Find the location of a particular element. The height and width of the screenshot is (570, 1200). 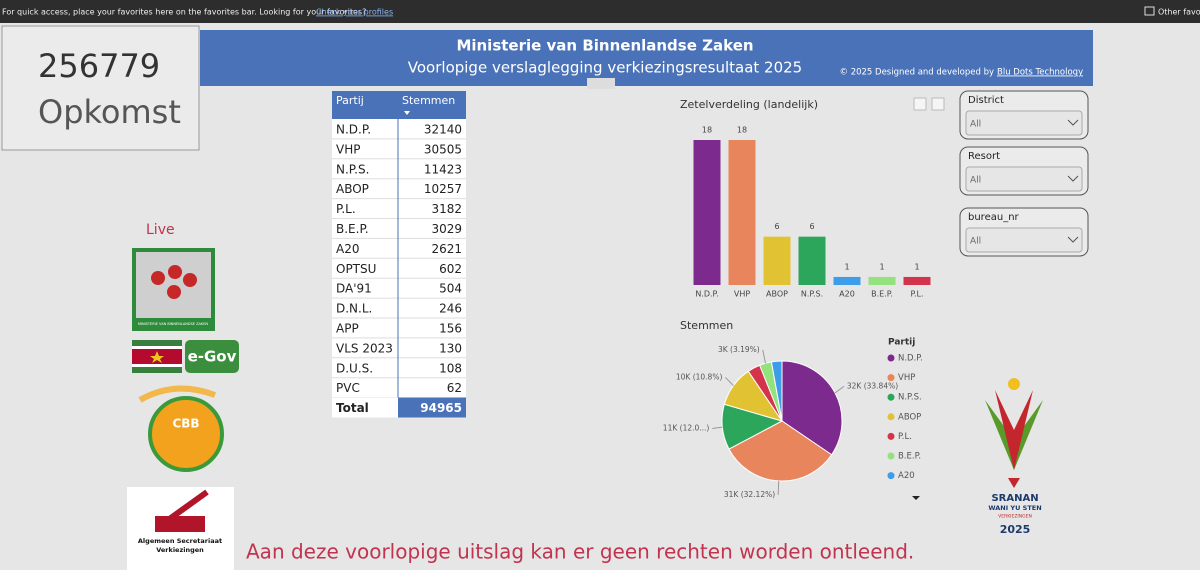

kpi-card is located at coordinates (100, 88).